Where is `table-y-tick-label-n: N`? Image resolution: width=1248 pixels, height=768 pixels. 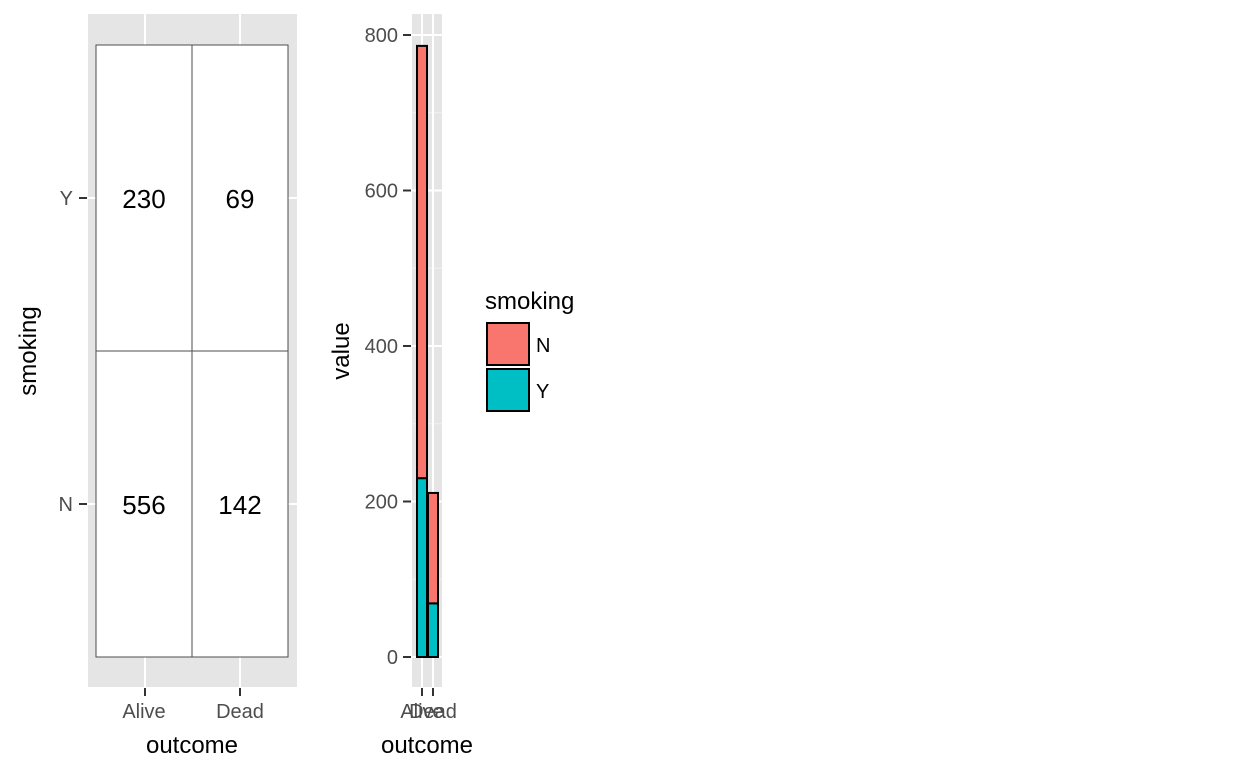
table-y-tick-label-n: N is located at coordinates (66, 505).